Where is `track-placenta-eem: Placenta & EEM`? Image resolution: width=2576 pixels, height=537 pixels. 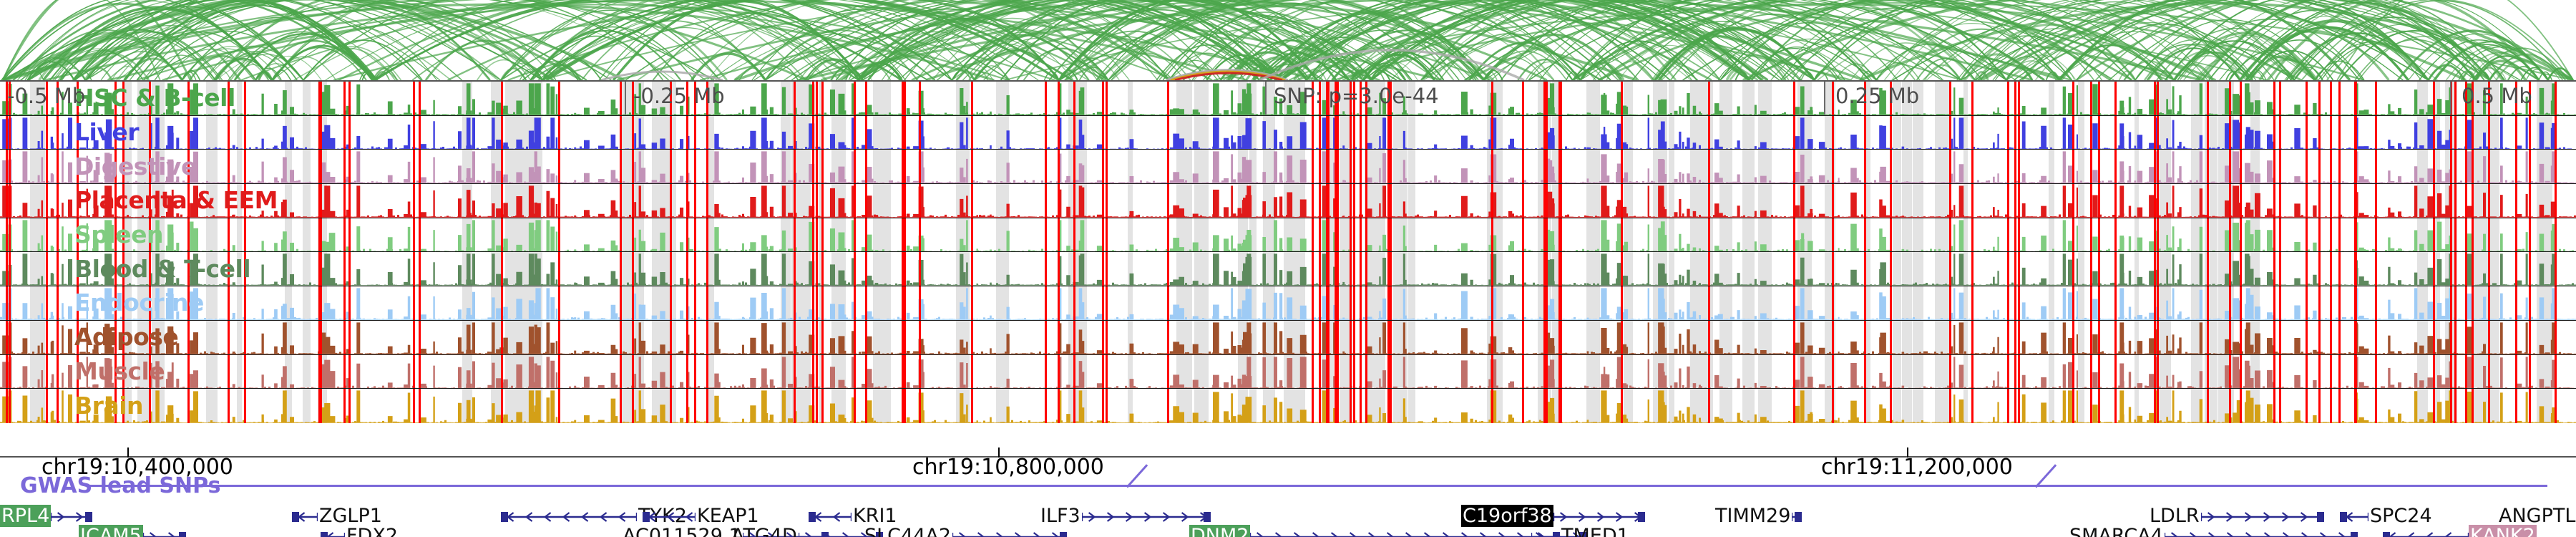
track-placenta-eem: Placenta & EEM is located at coordinates (1288, 201).